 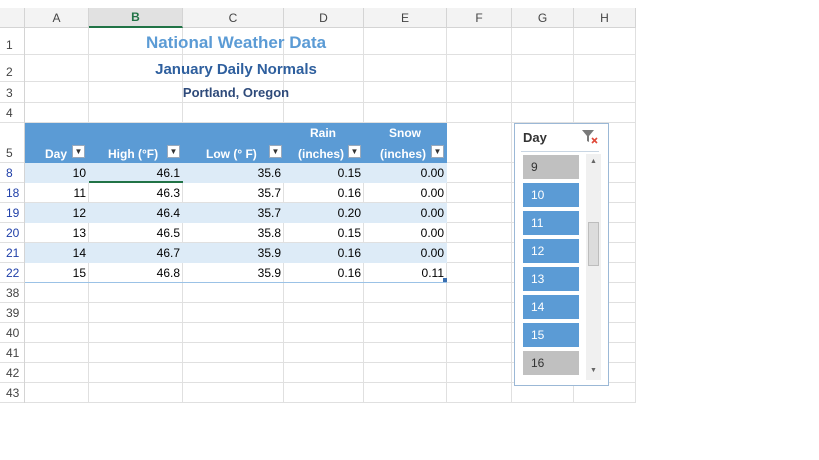 I want to click on row-header-19: 19, so click(x=12, y=213).